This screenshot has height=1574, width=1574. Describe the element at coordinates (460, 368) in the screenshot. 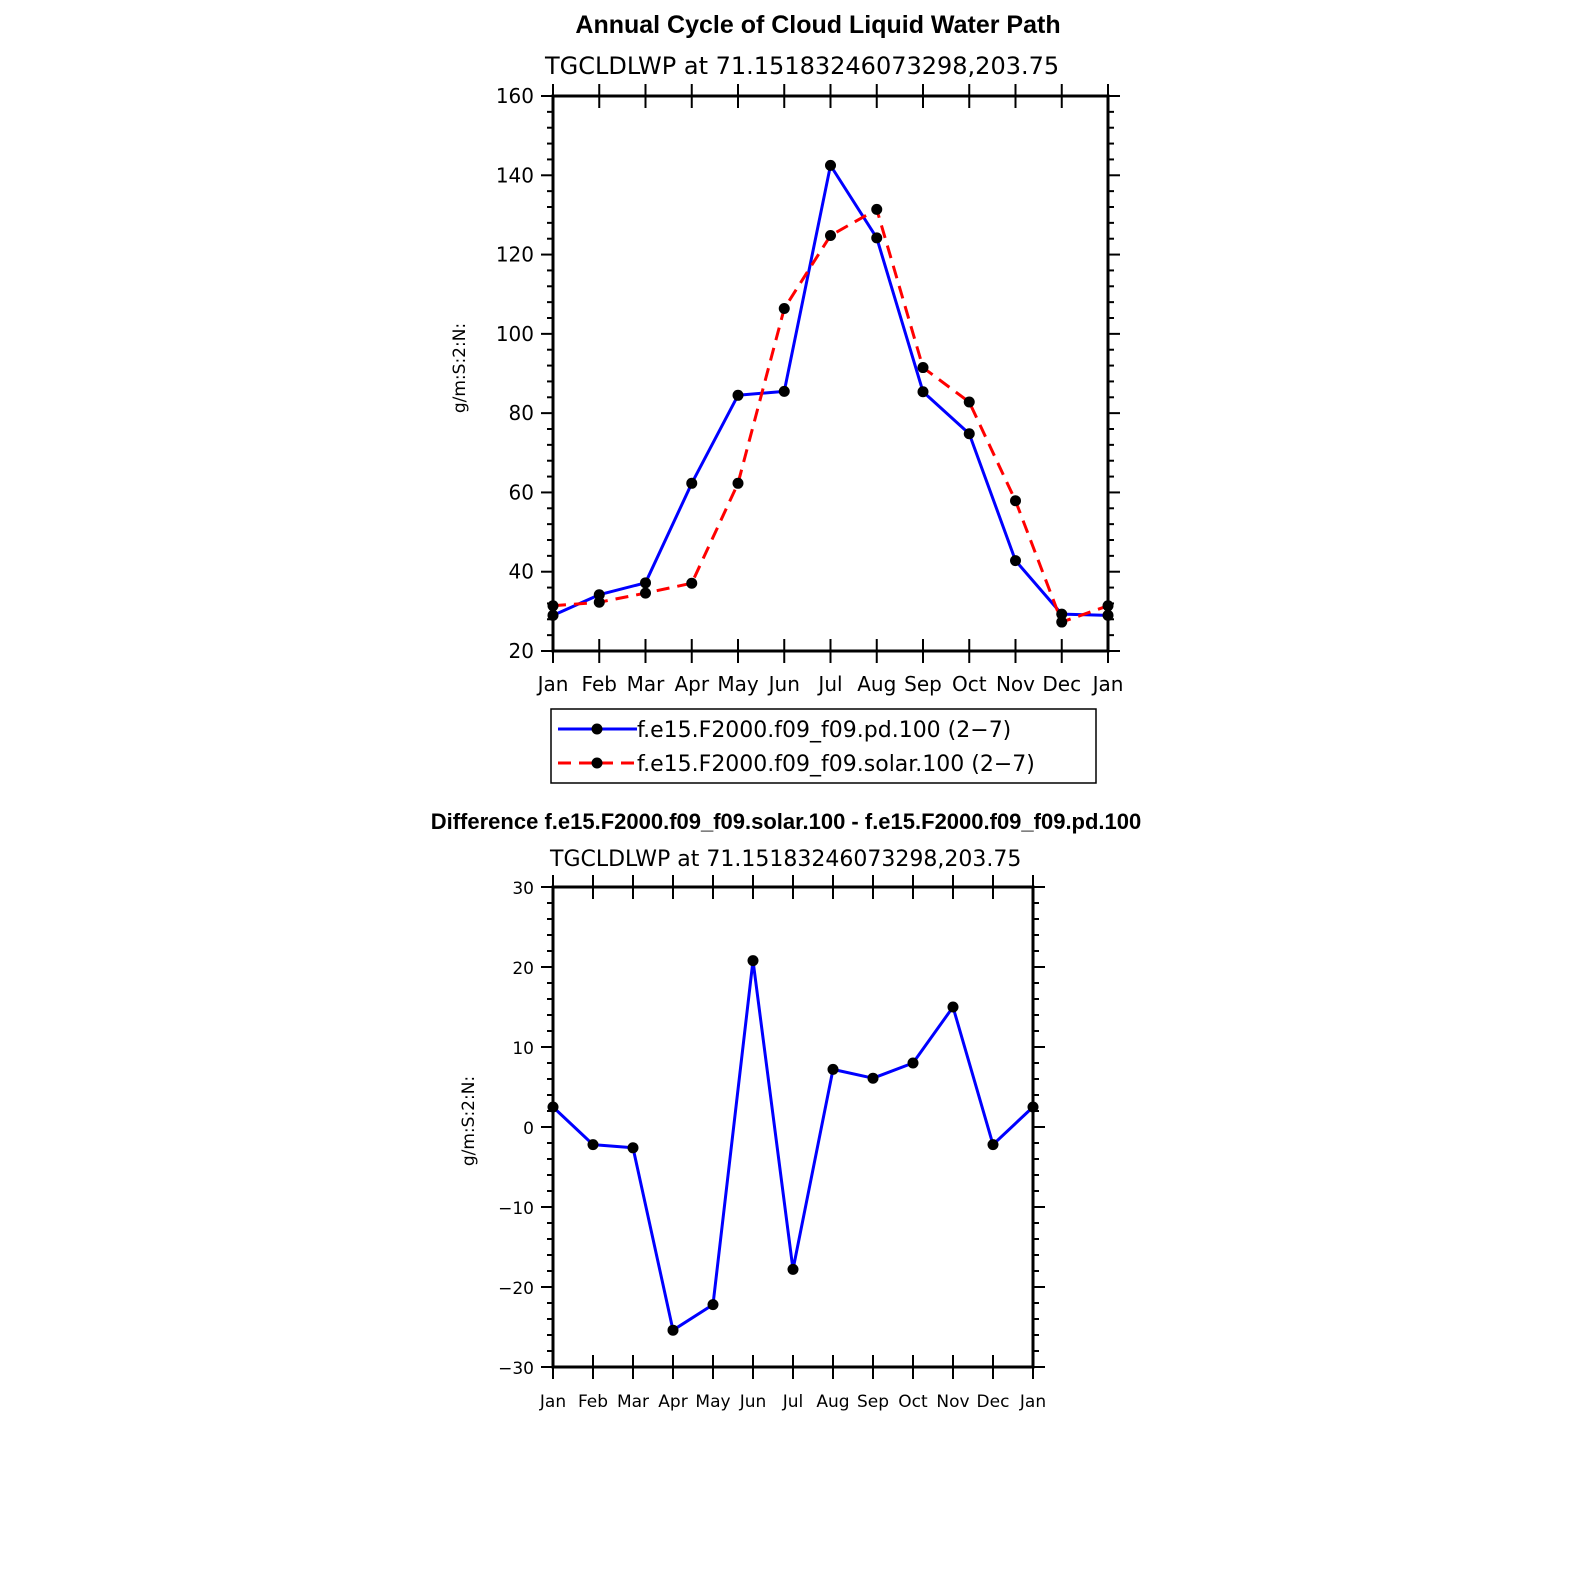

I see `annual-cycle-ylabel: g/m:S:2:N:` at that location.